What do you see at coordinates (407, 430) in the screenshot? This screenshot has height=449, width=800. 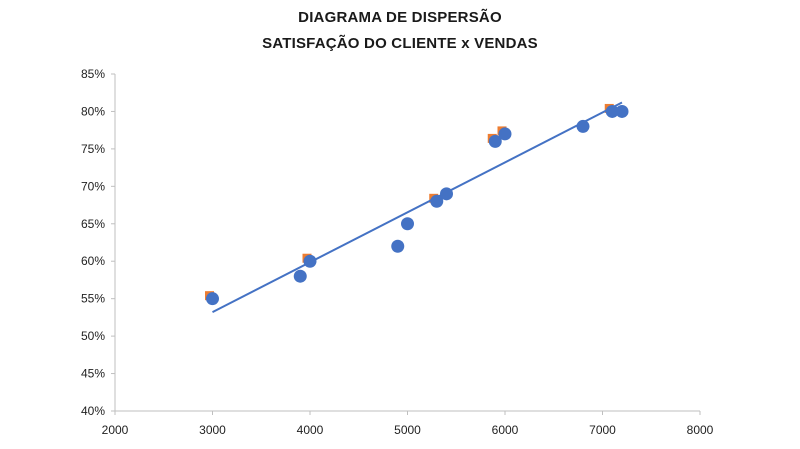 I see `x-tick-label: 5000` at bounding box center [407, 430].